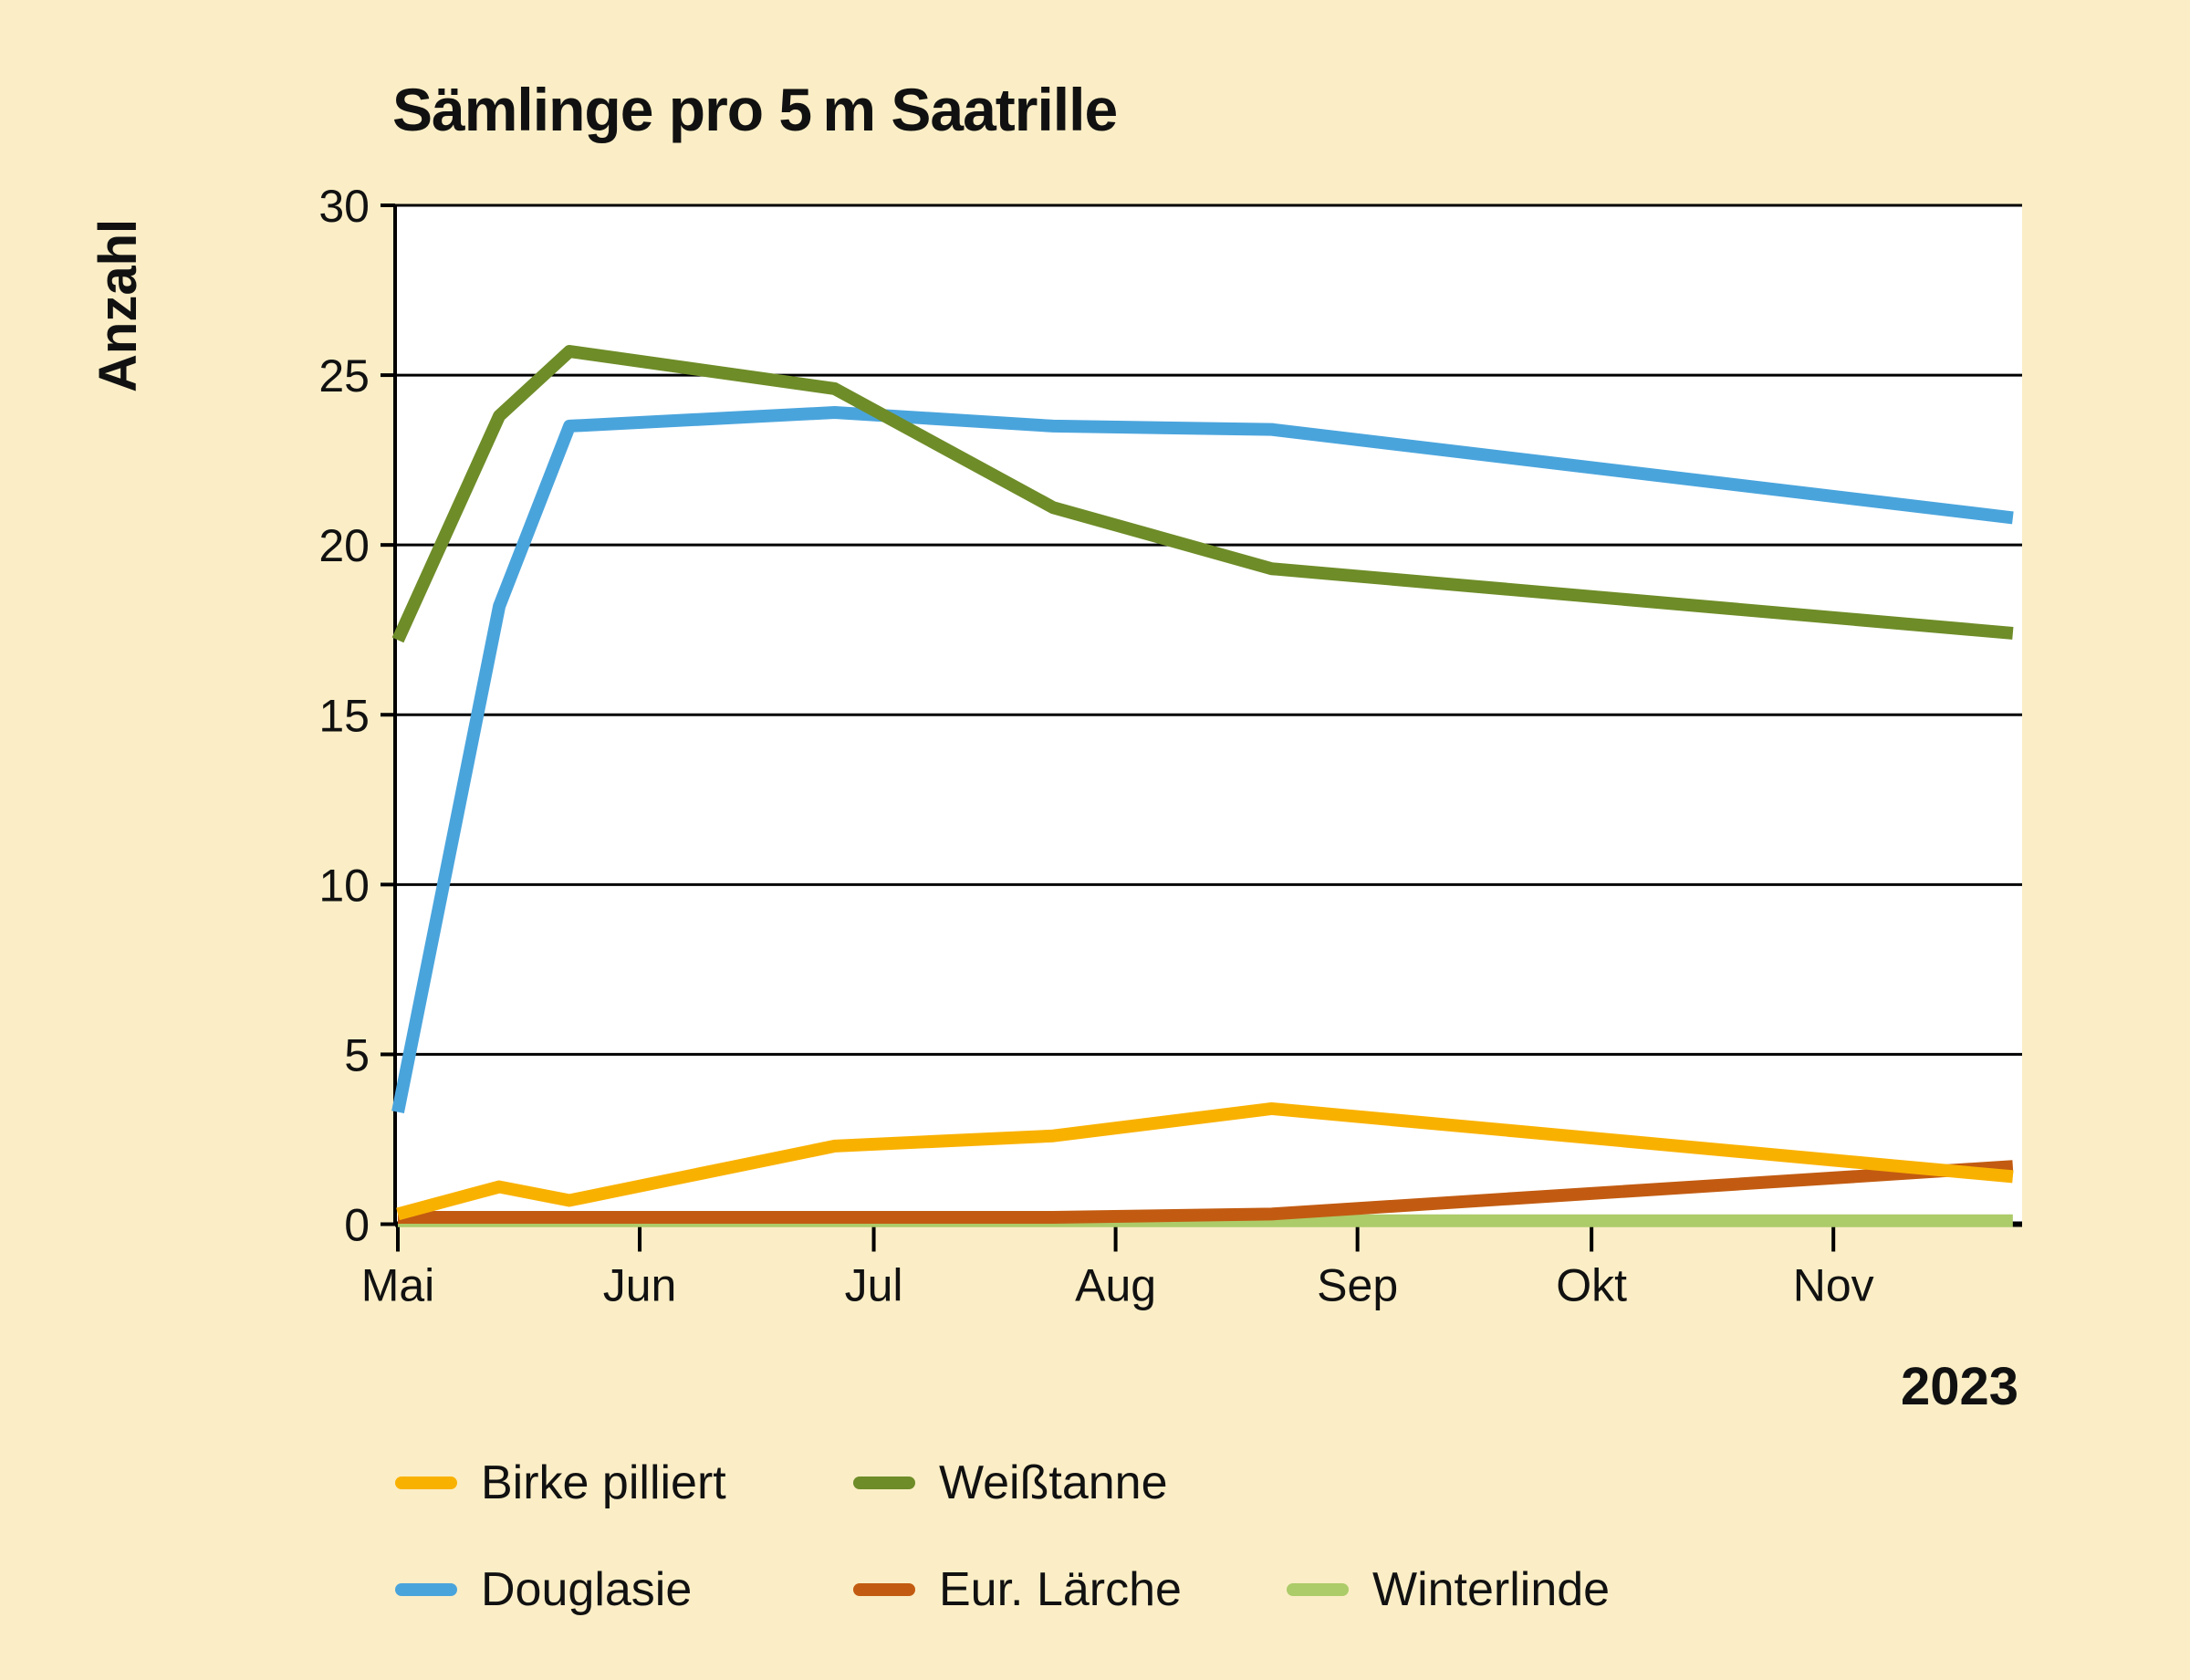 The height and width of the screenshot is (1680, 2190). What do you see at coordinates (1591, 1286) in the screenshot?
I see `x-tick-label-Okt: Okt` at bounding box center [1591, 1286].